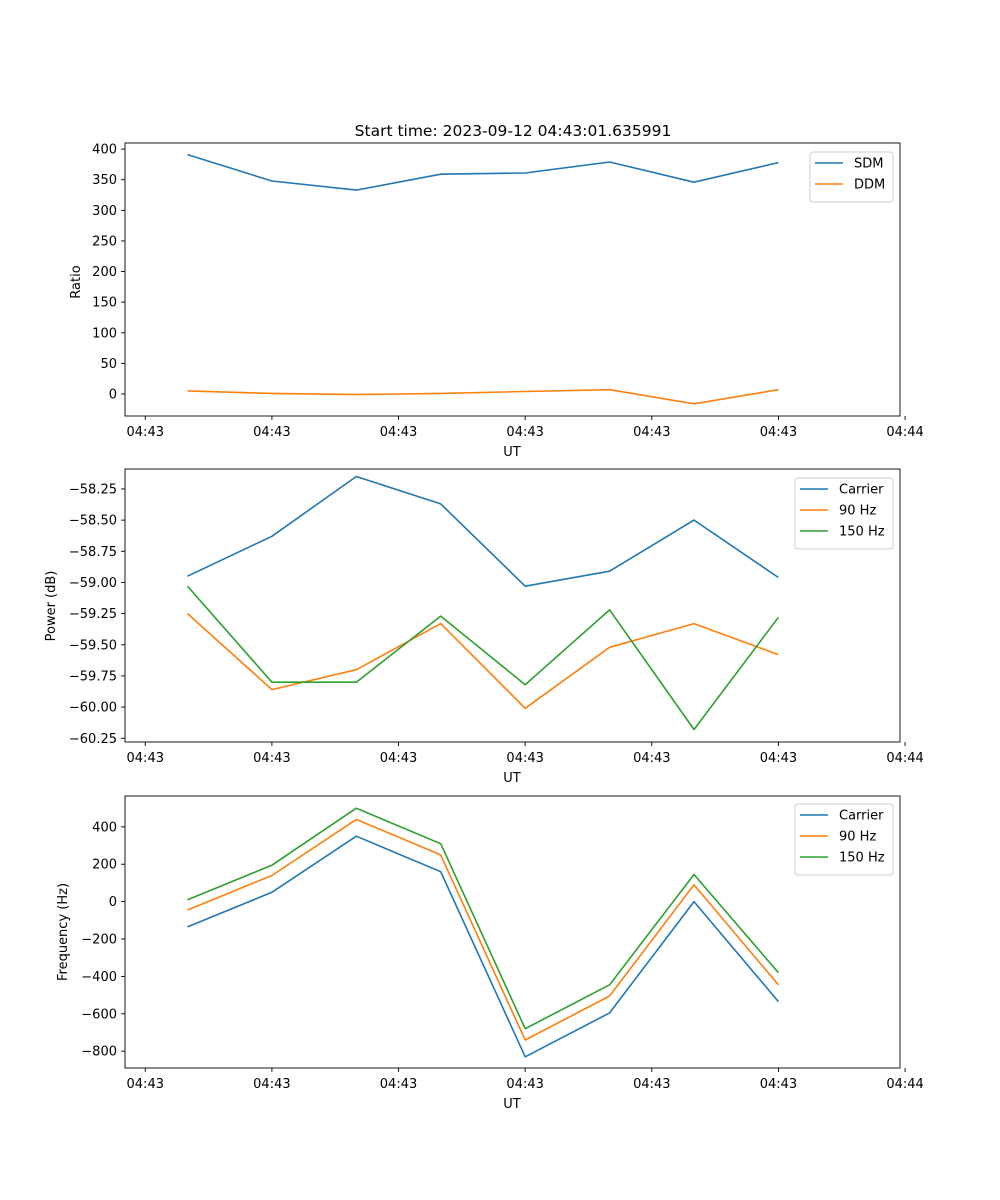 The height and width of the screenshot is (1200, 1000). Describe the element at coordinates (51, 606) in the screenshot. I see `y-axis-label: Power (dB)` at that location.